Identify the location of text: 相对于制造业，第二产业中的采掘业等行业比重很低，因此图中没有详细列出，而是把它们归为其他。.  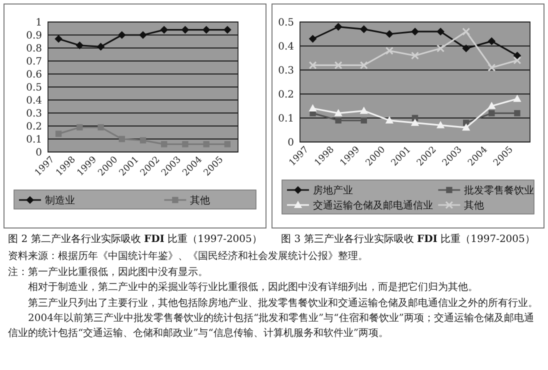
(253, 288).